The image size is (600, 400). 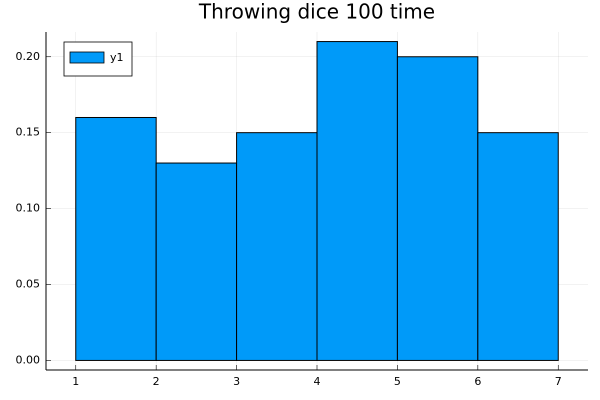 What do you see at coordinates (477, 381) in the screenshot?
I see `x-tick-label: 6` at bounding box center [477, 381].